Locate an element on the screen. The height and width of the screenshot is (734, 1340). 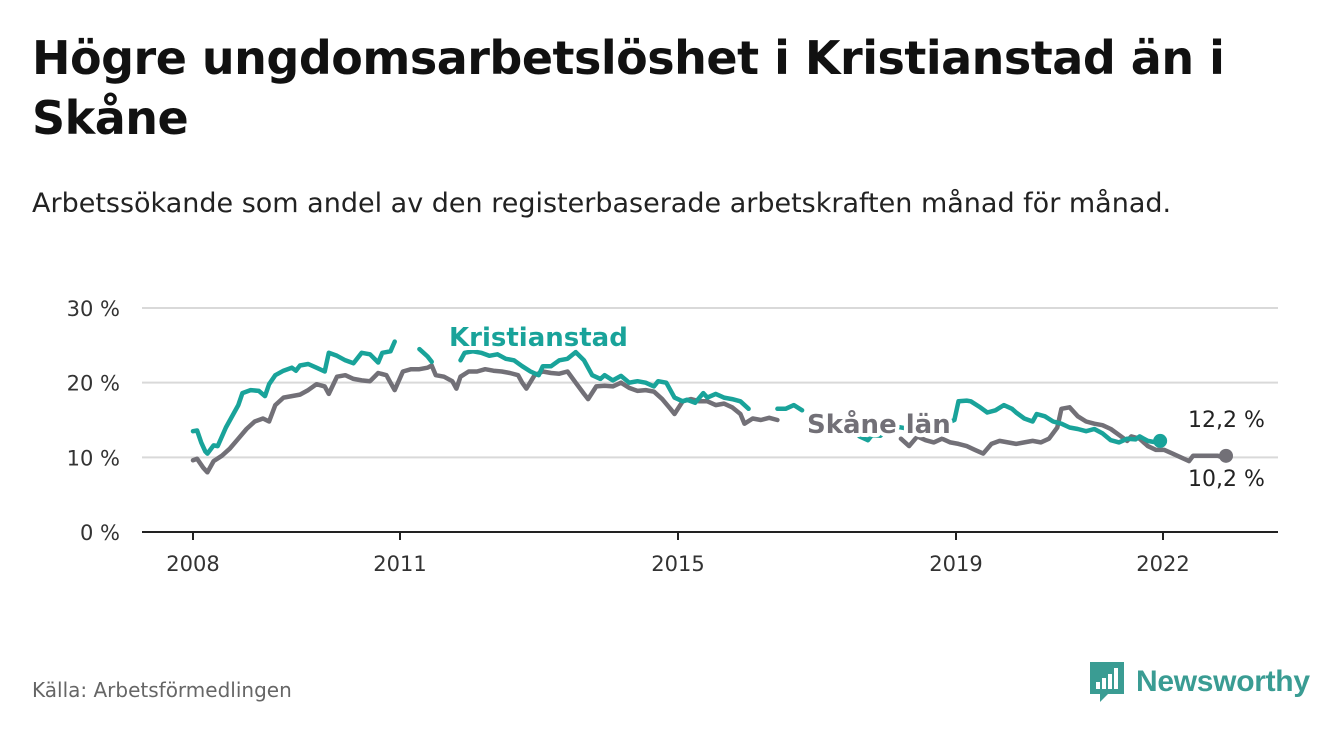
y-tick-label: 20 % is located at coordinates (93, 384).